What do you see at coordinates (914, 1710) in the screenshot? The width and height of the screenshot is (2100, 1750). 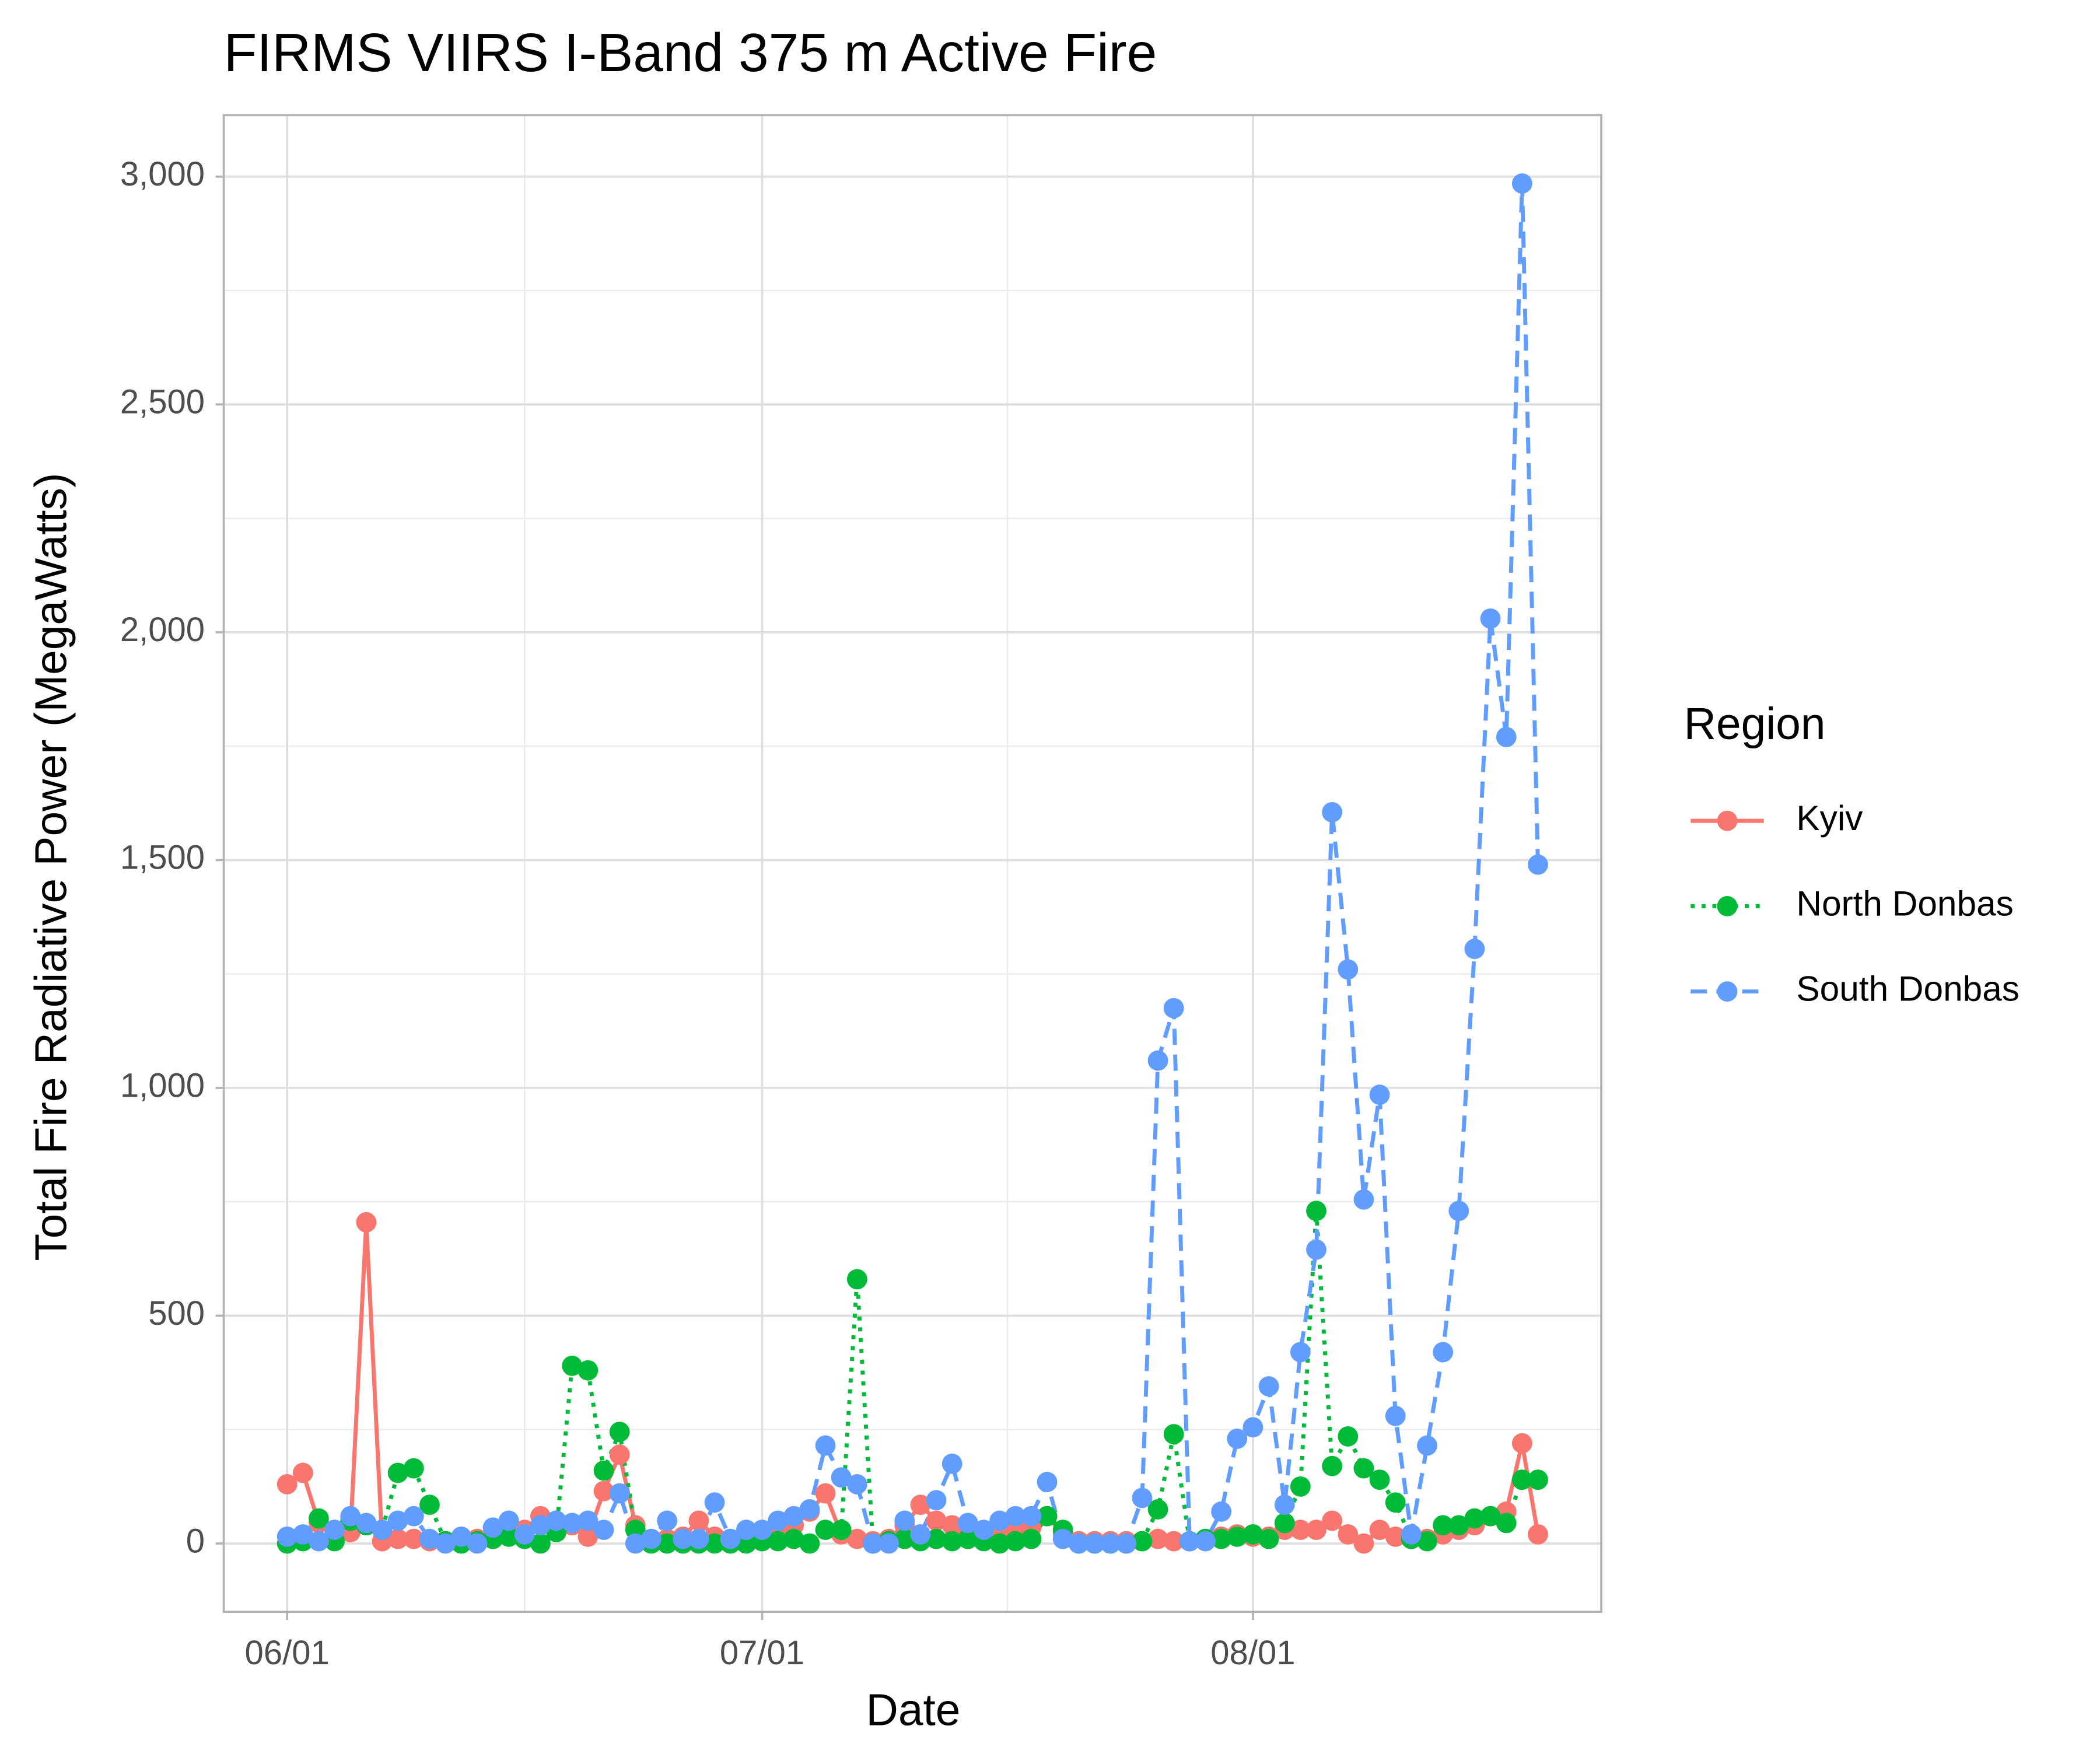 I see `x-axis-title: Date` at bounding box center [914, 1710].